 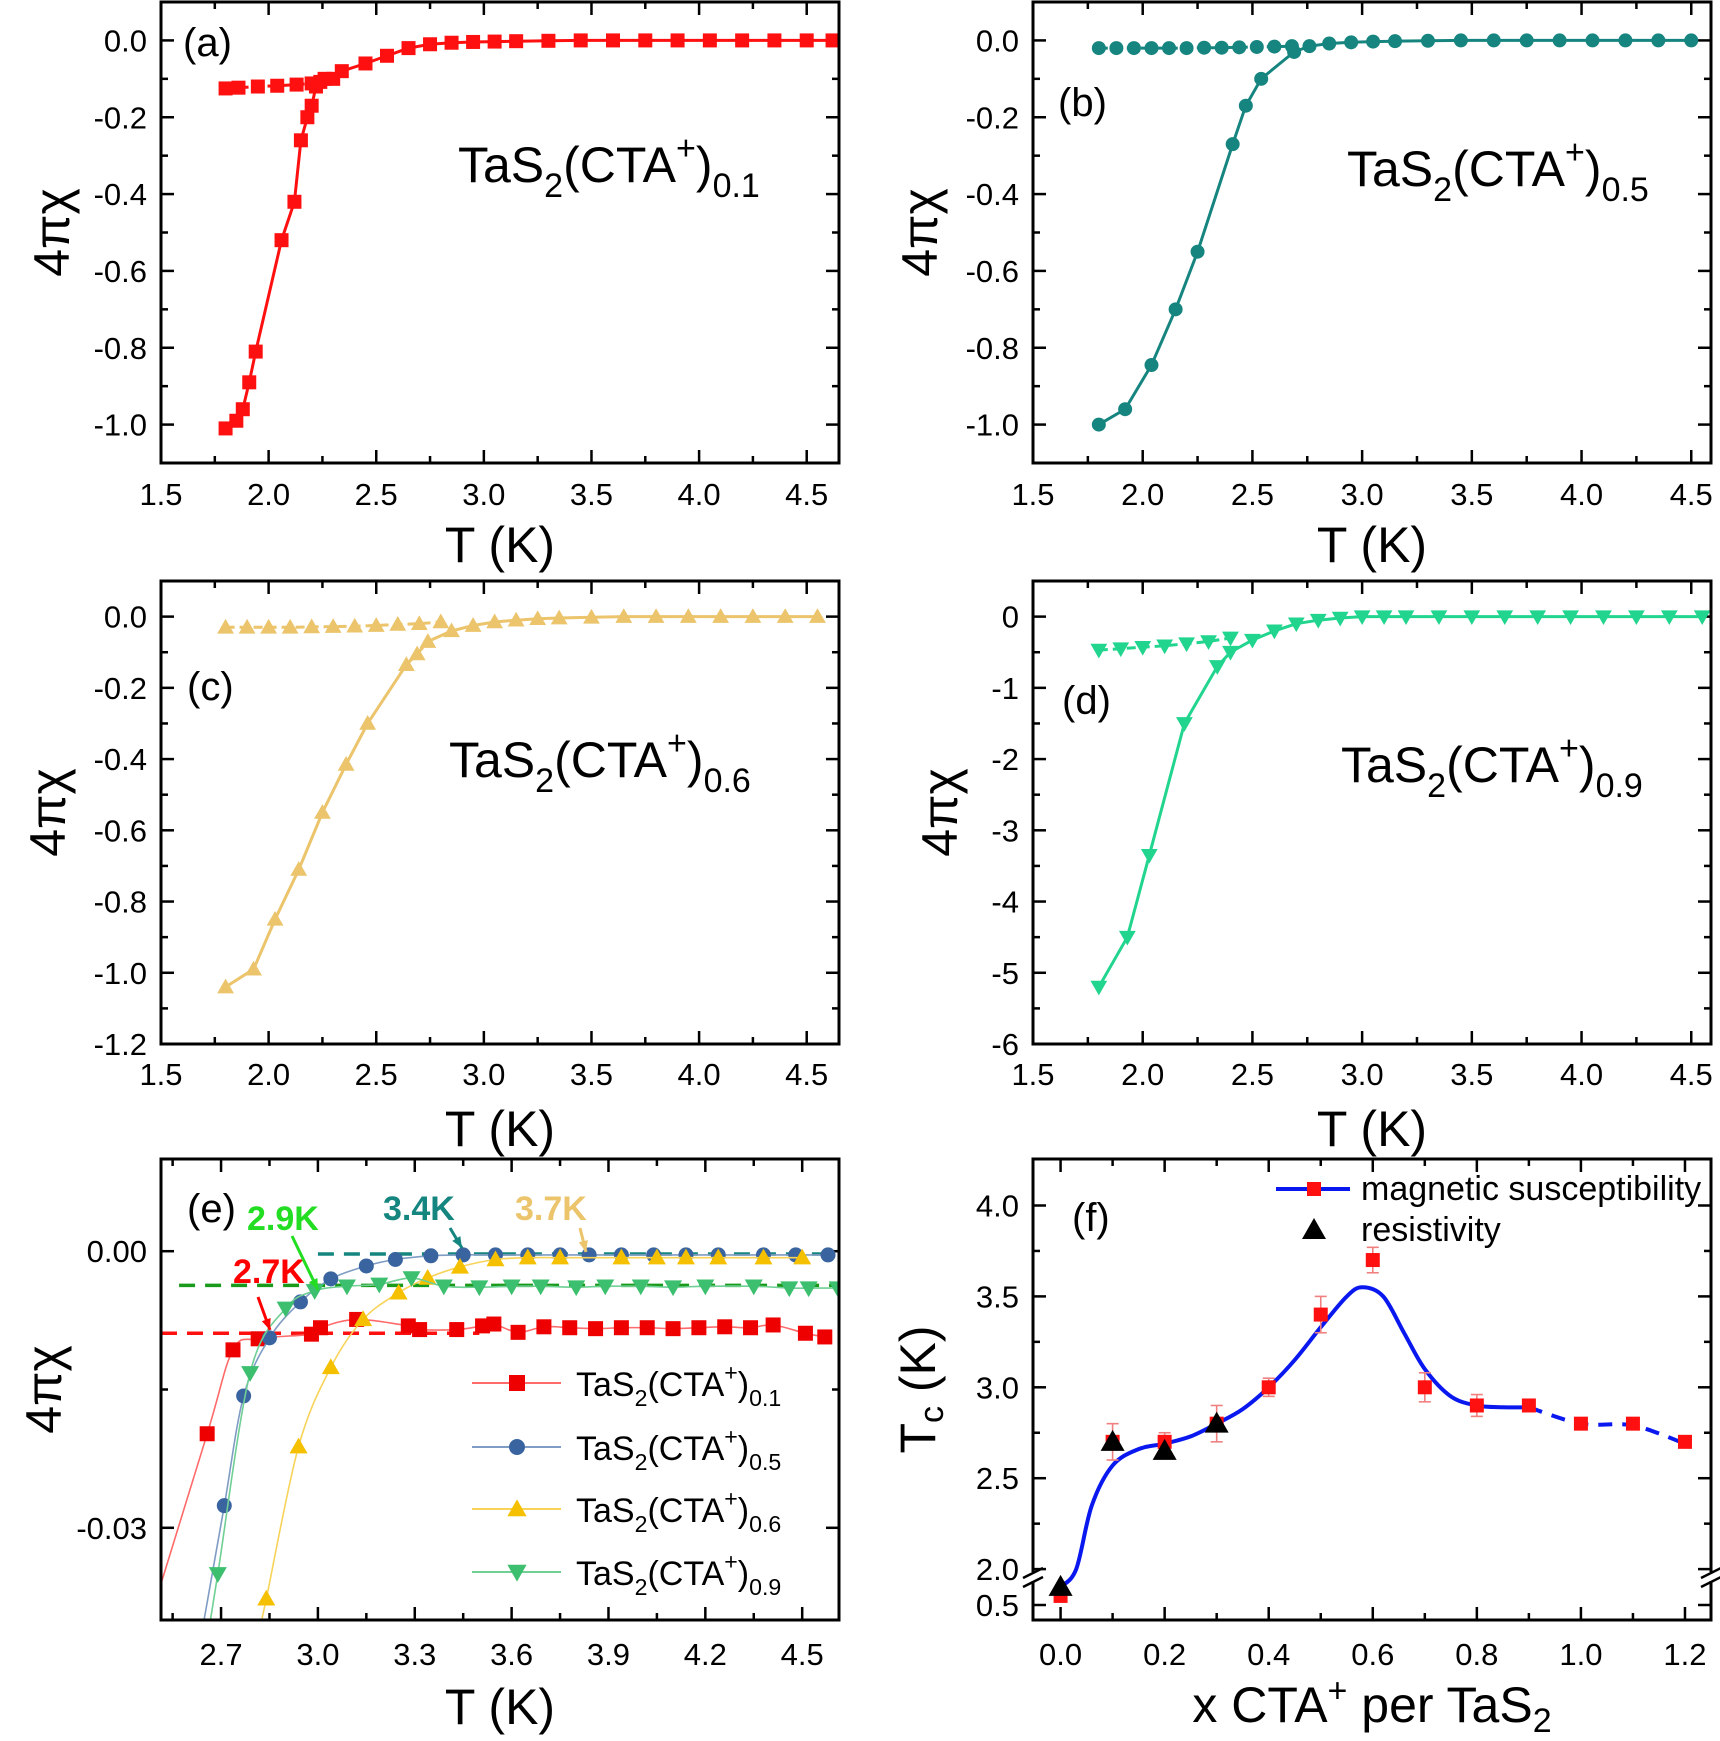 What do you see at coordinates (269, 1272) in the screenshot?
I see `tc-label: 2.7K` at bounding box center [269, 1272].